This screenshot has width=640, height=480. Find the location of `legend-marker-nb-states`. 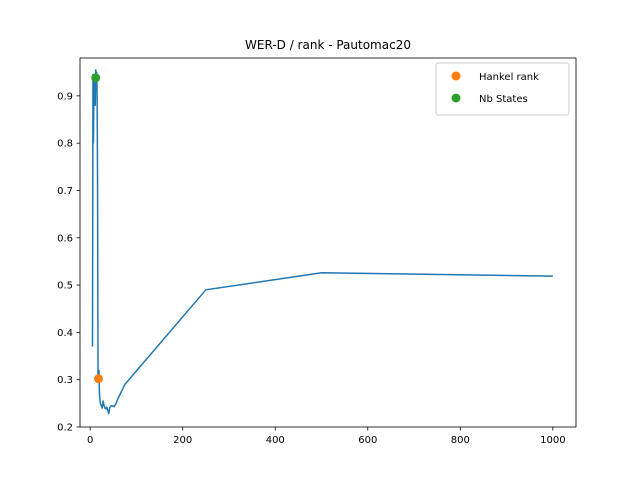

legend-marker-nb-states is located at coordinates (456, 98).